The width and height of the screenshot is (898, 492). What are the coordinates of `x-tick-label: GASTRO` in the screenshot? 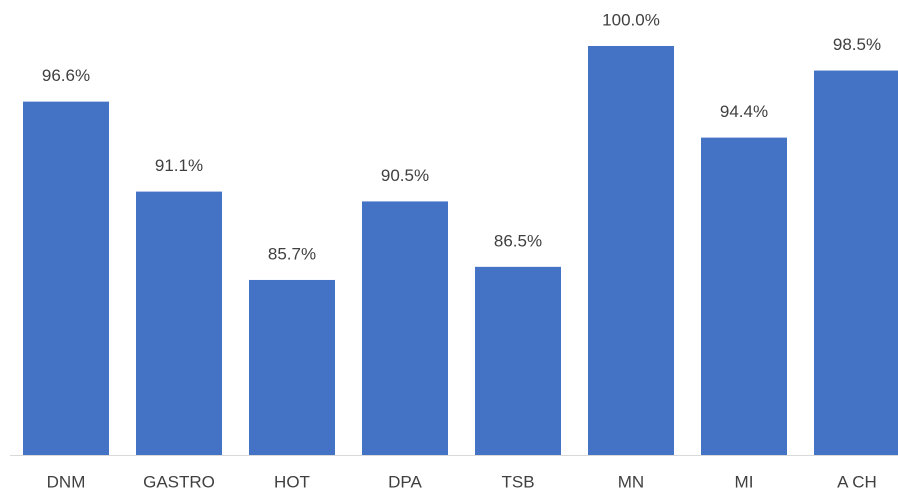 It's located at (179, 481).